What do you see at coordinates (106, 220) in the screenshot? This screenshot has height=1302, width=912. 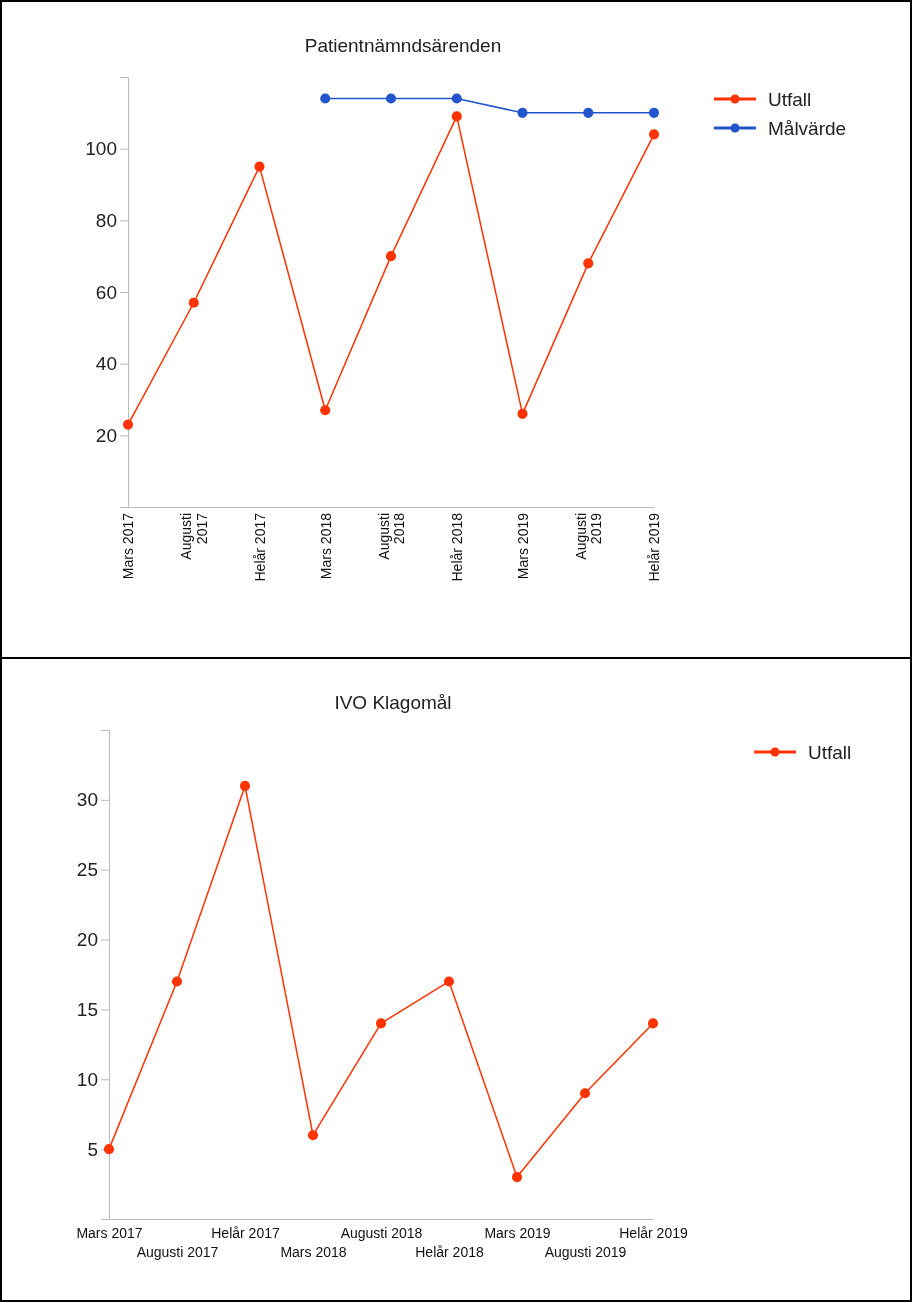 I see `y-tick-label: 80` at bounding box center [106, 220].